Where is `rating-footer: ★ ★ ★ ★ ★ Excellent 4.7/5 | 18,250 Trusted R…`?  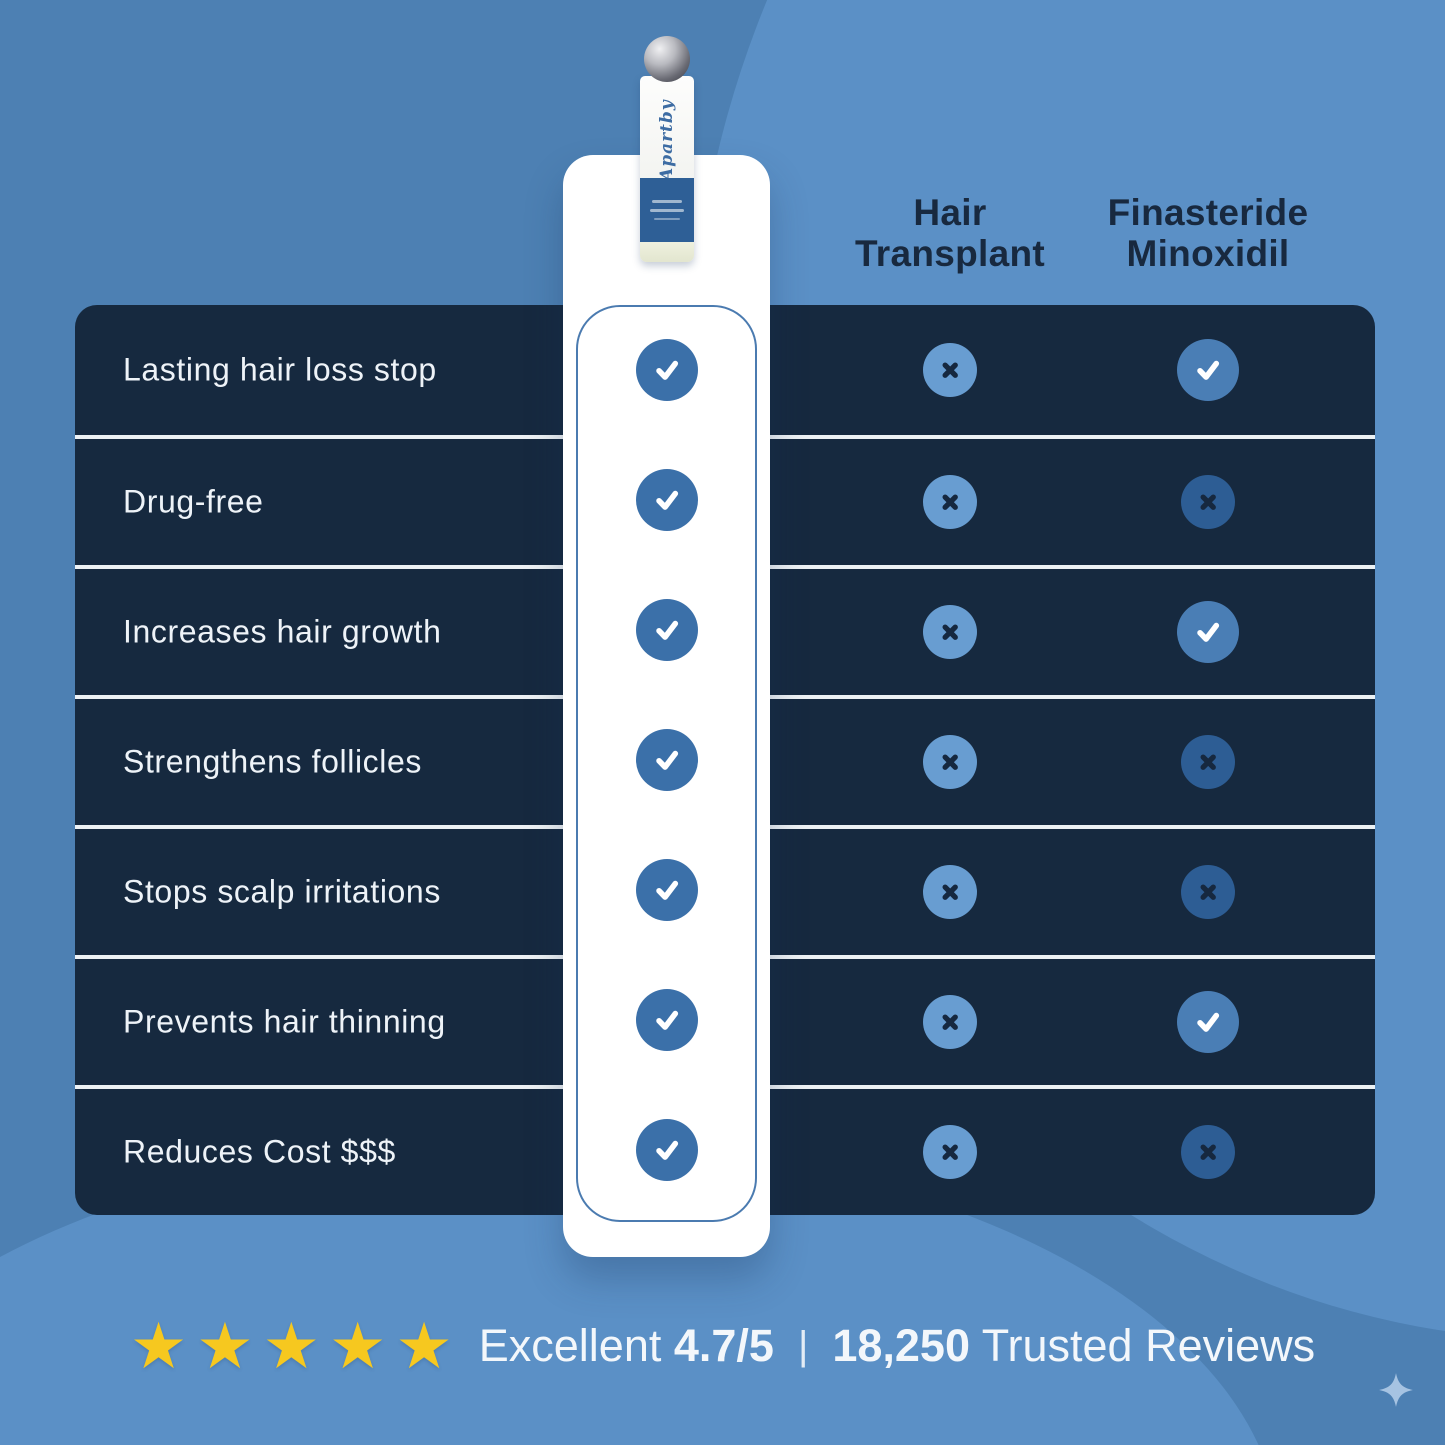 rating-footer: ★ ★ ★ ★ ★ Excellent 4.7/5 | 18,250 Trusted R… is located at coordinates (722, 1346).